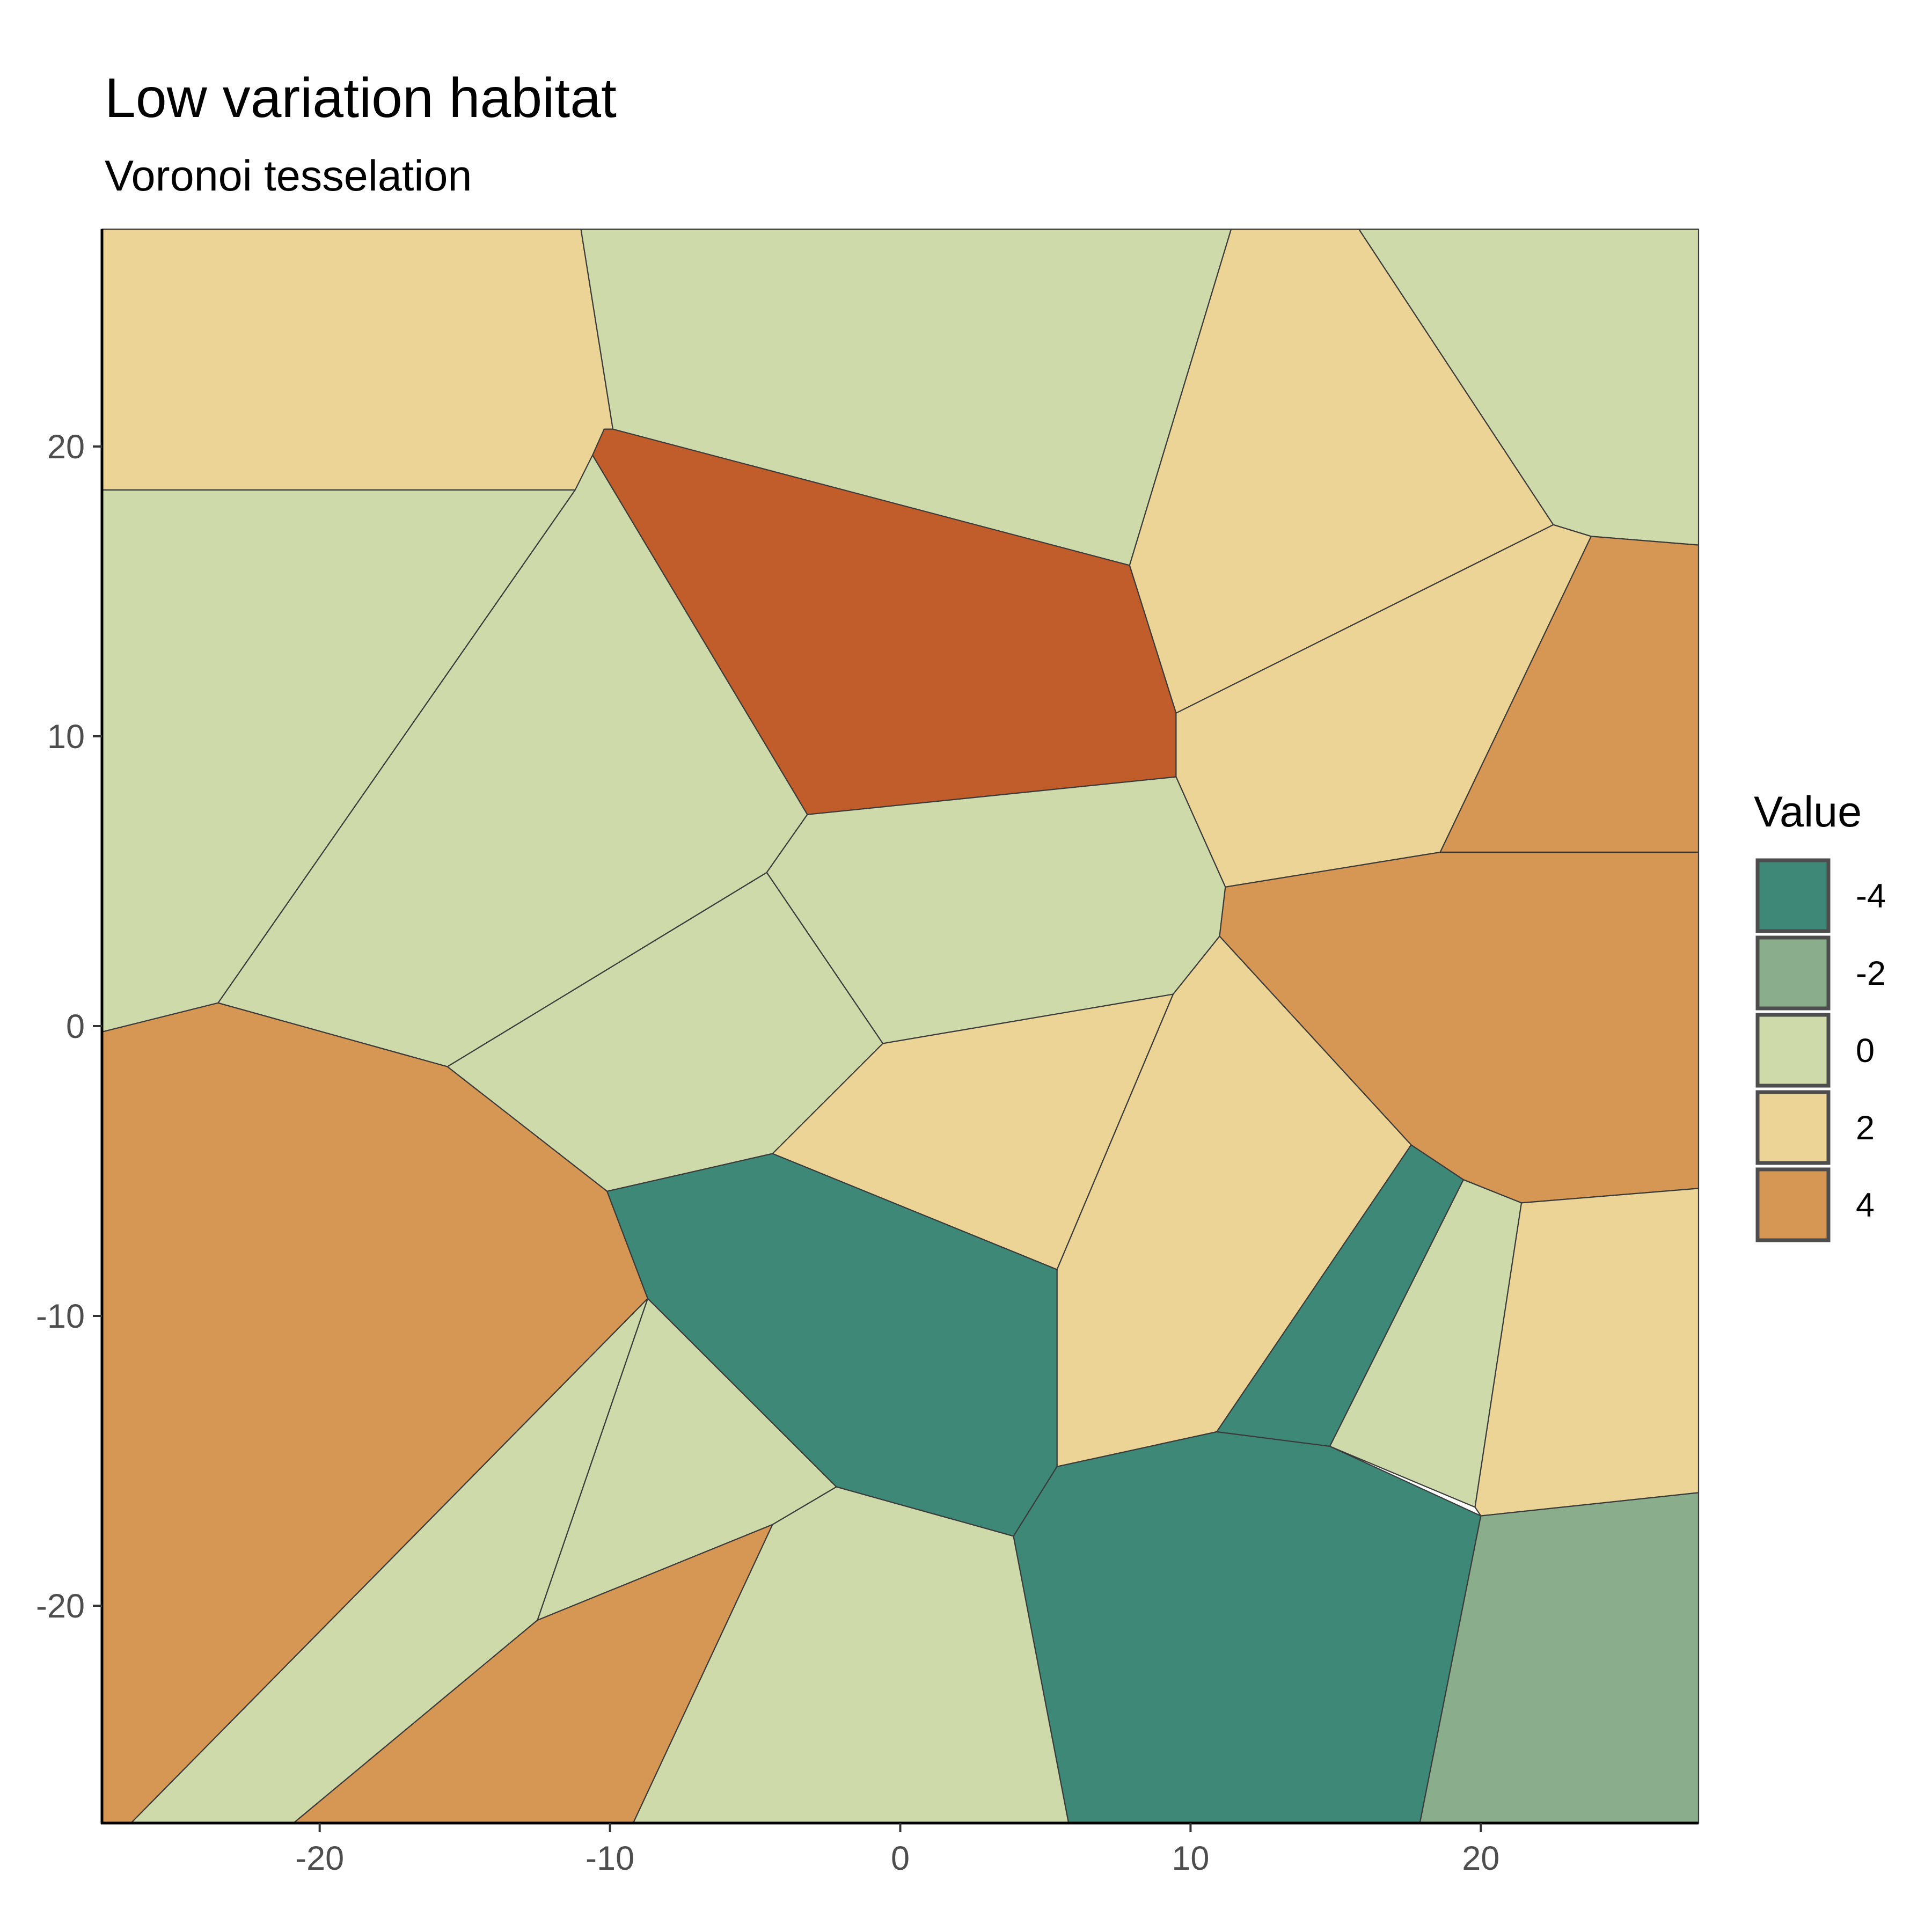 The width and height of the screenshot is (1932, 1932). I want to click on legend: Value -4 -2 0 2 4, so click(1820, 1015).